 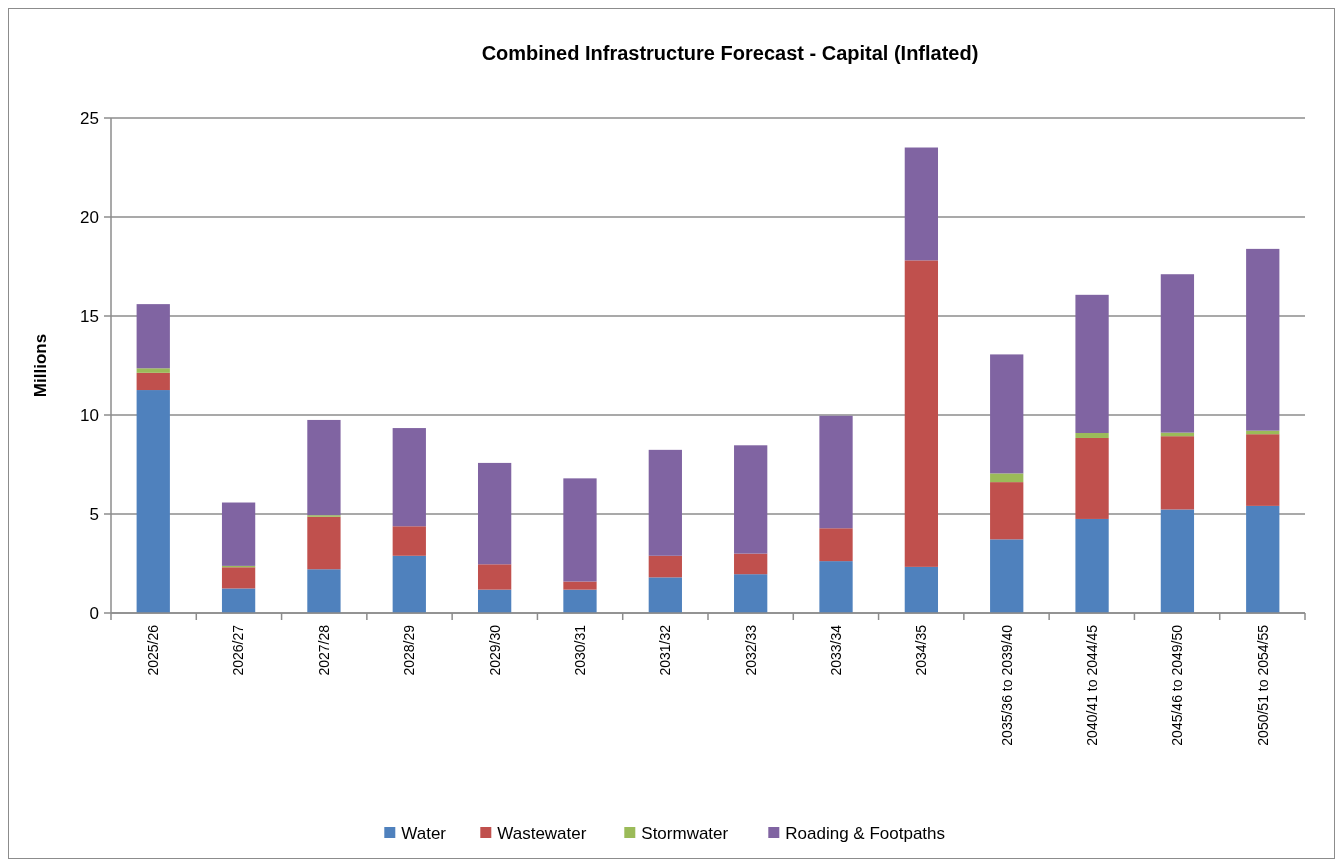 What do you see at coordinates (1262, 685) in the screenshot?
I see `x-tick-label: 2050/51 to 2054/55` at bounding box center [1262, 685].